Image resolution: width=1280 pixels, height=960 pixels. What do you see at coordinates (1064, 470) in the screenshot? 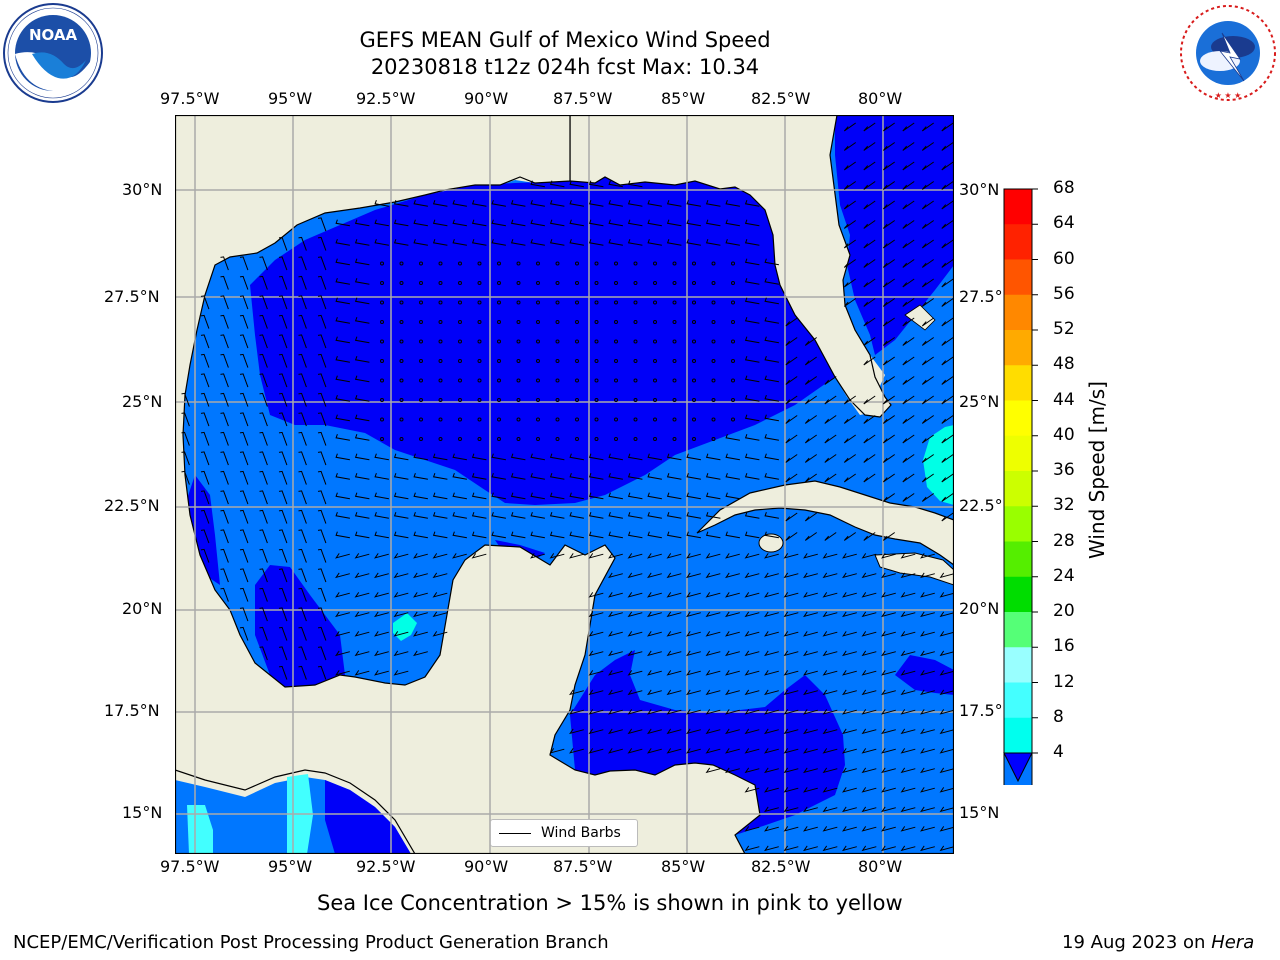
I see `colorbar-tick-label: 36` at bounding box center [1064, 470].